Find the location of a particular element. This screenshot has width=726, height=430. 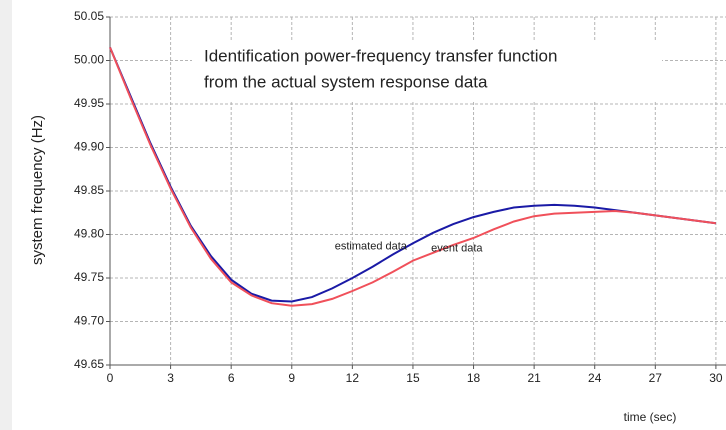

x-tick-label: 27 is located at coordinates (656, 378).